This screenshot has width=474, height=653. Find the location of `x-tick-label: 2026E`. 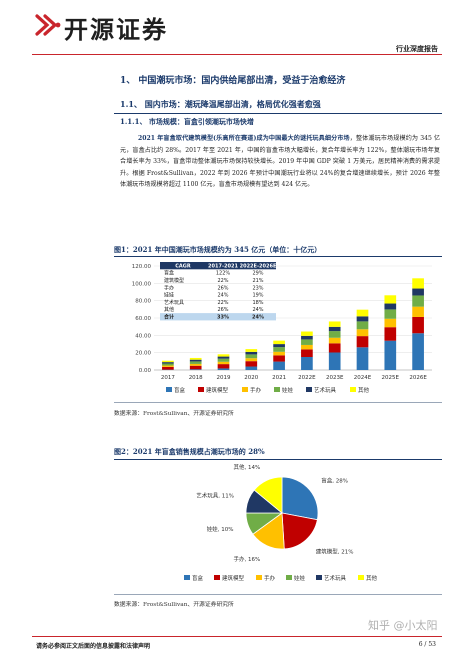

x-tick-label: 2026E is located at coordinates (418, 378).